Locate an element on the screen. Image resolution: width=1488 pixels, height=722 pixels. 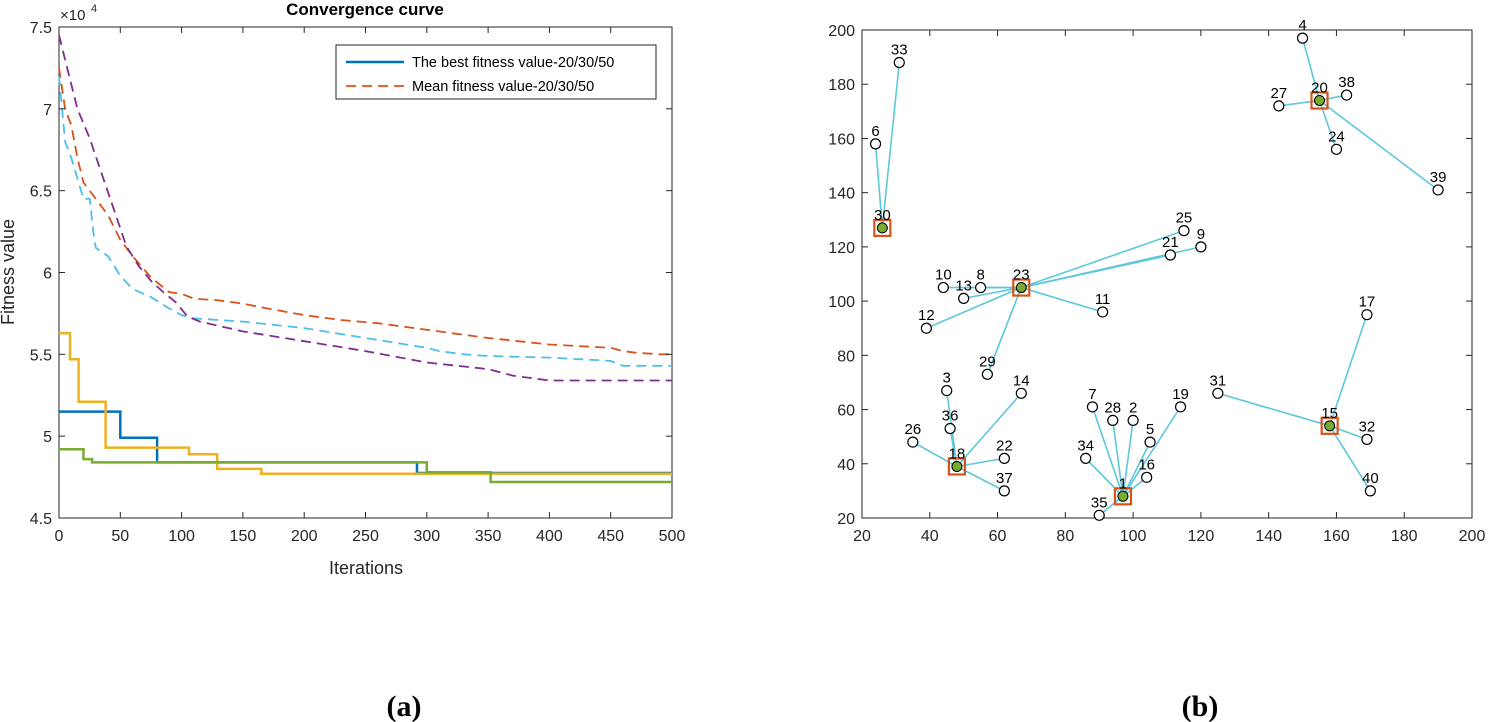
node-label: 25 is located at coordinates (1184, 218).